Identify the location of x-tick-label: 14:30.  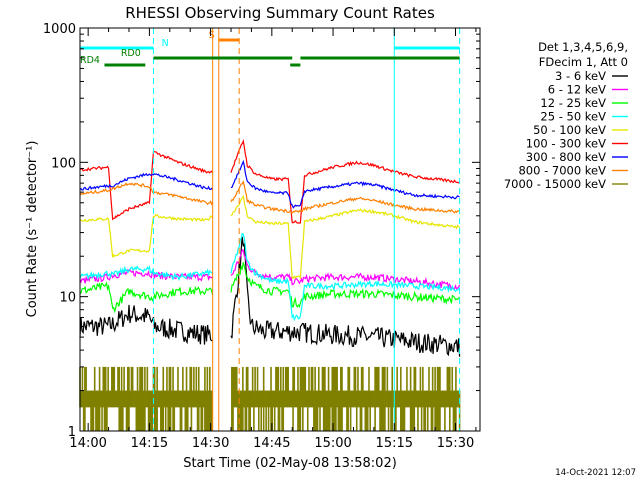
(210, 443).